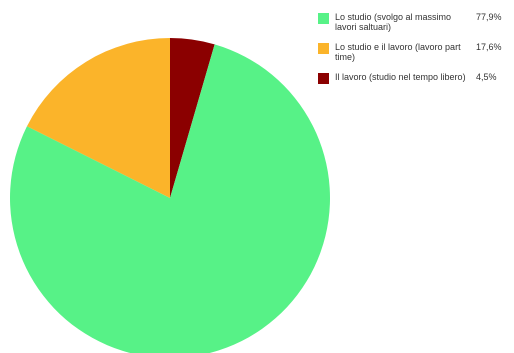  Describe the element at coordinates (398, 52) in the screenshot. I see `legend-label: Lo studio e il lavoro (lavoro part time)` at that location.